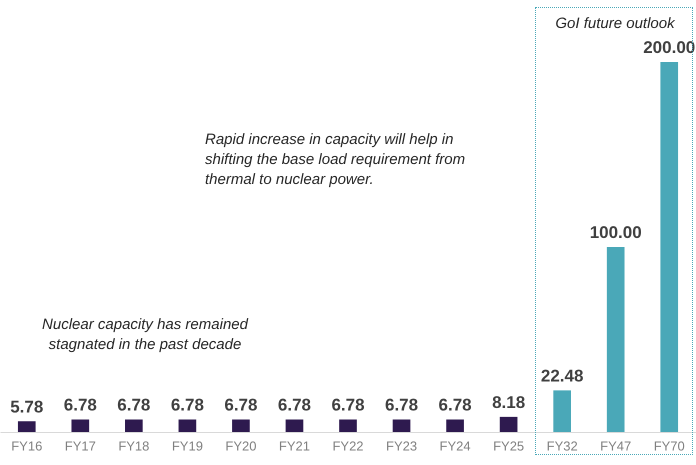 This screenshot has height=465, width=696. Describe the element at coordinates (615, 23) in the screenshot. I see `text: GoI future outlook` at that location.